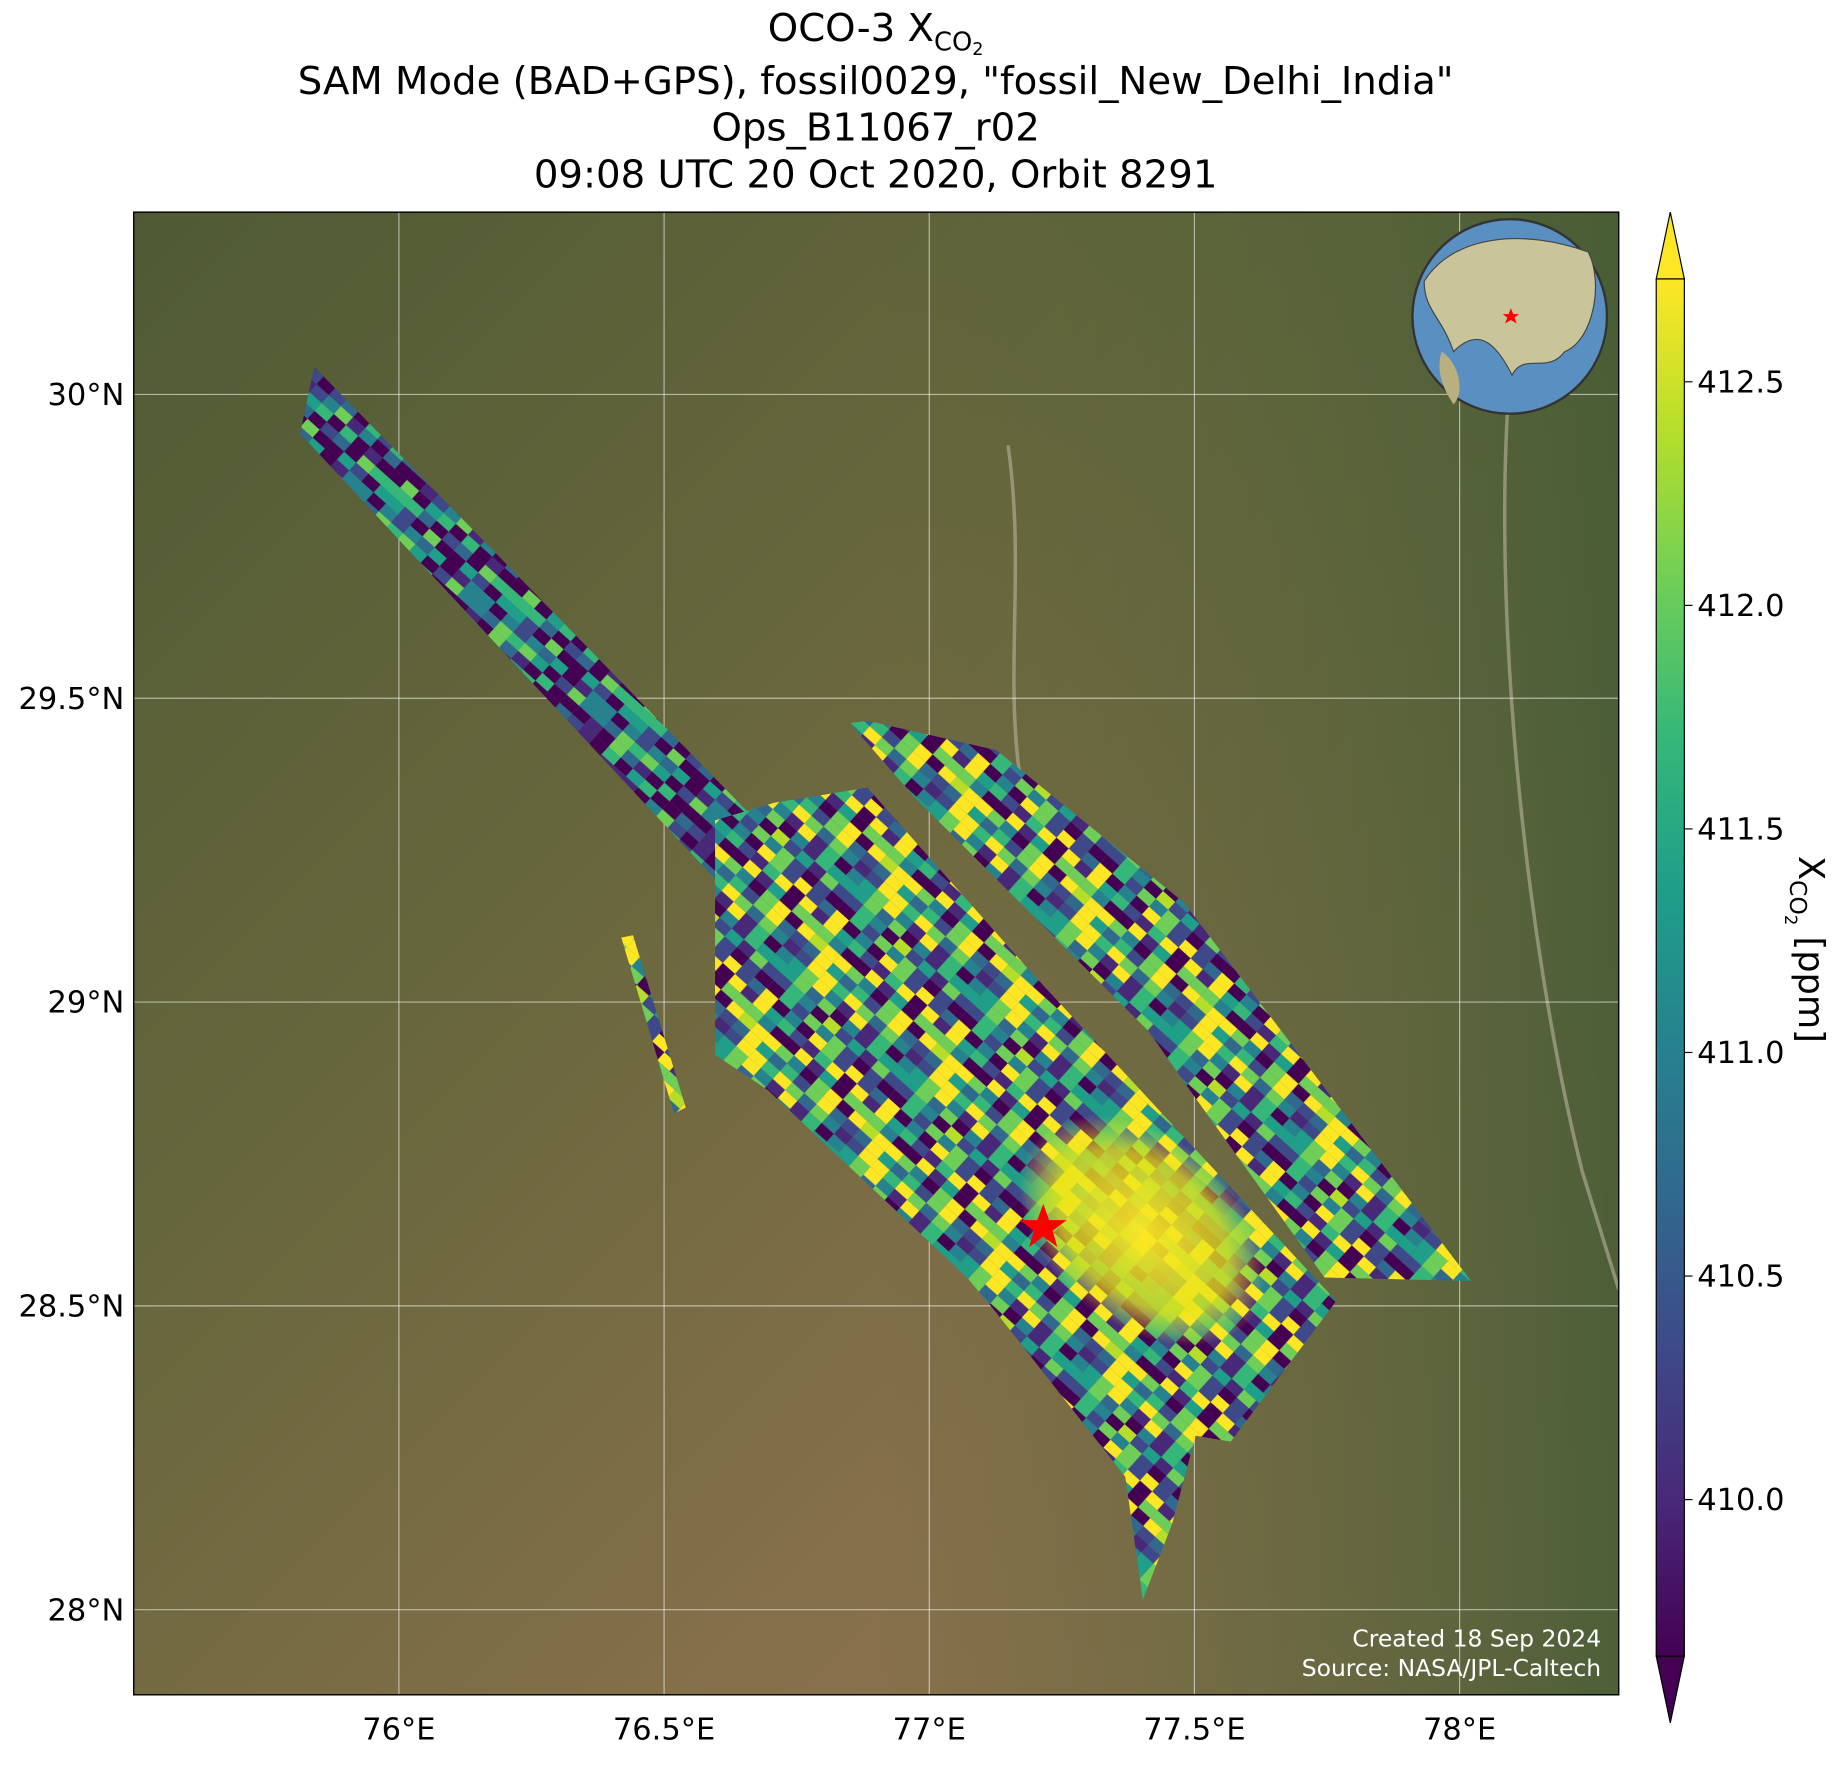 This screenshot has width=1838, height=1778. What do you see at coordinates (1670, 246) in the screenshot?
I see `colorbar-extend-top` at bounding box center [1670, 246].